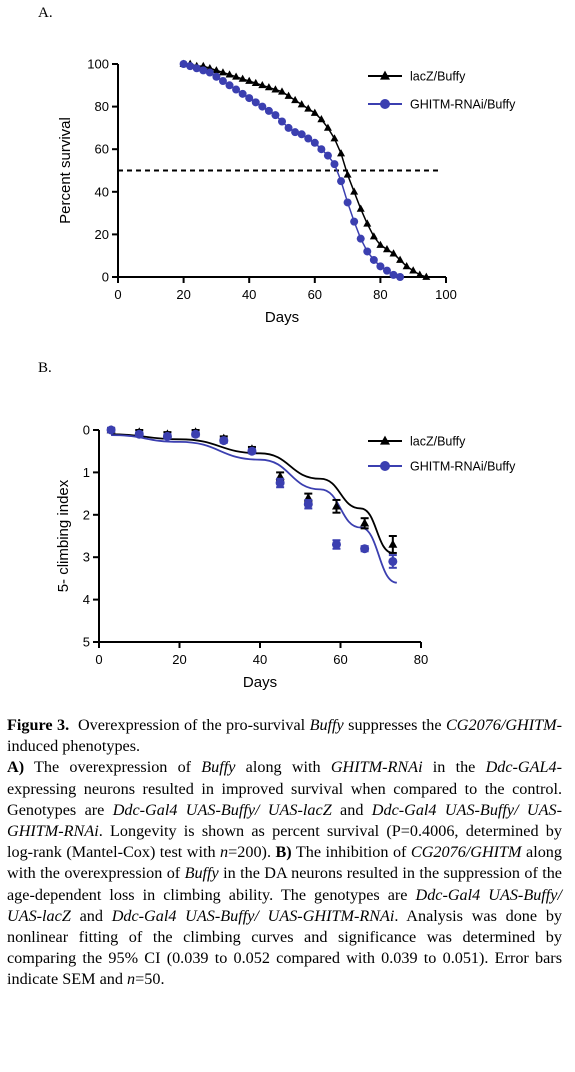 This screenshot has width=575, height=1072. What do you see at coordinates (86, 514) in the screenshot?
I see `y-tick-label: 2` at bounding box center [86, 514].